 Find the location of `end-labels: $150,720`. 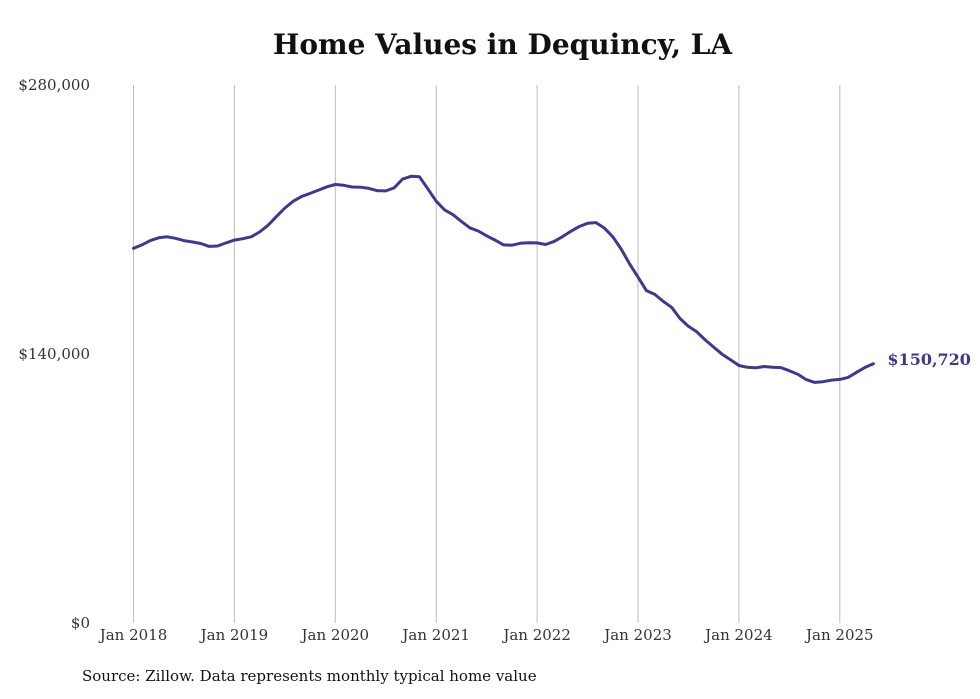

end-labels: $150,720 is located at coordinates (929, 359).